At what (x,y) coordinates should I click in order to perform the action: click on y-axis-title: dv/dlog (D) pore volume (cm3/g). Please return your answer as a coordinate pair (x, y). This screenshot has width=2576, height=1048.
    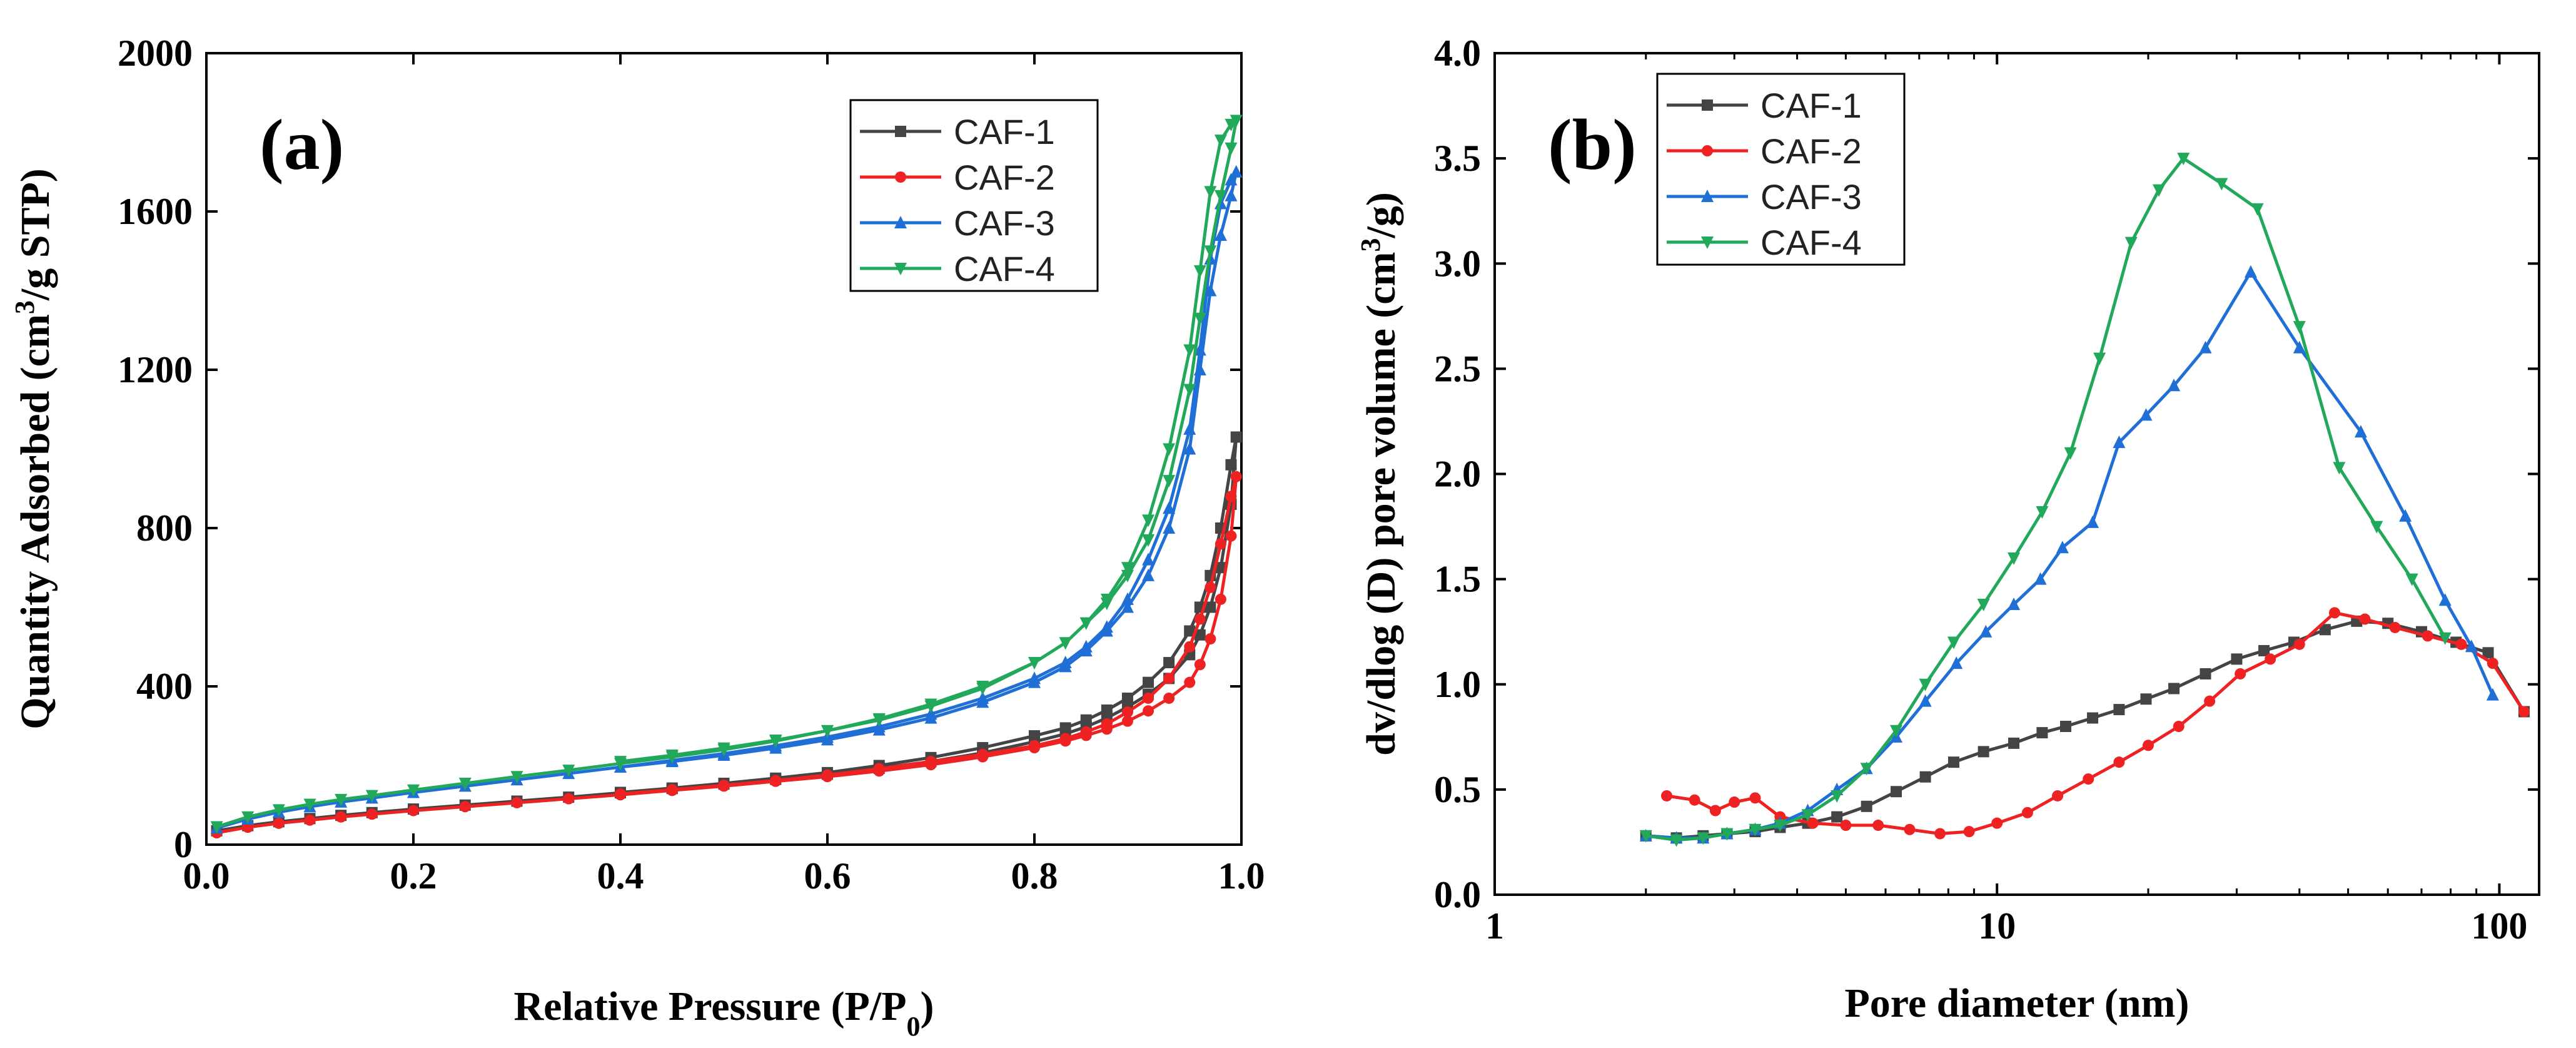
    Looking at the image, I should click on (1380, 474).